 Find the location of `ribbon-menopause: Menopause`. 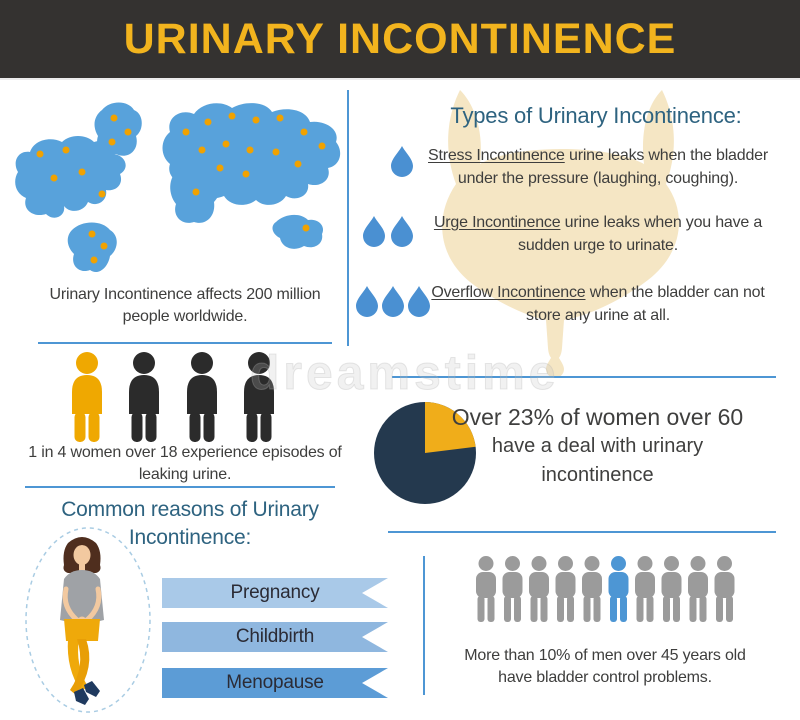

ribbon-menopause: Menopause is located at coordinates (275, 683).